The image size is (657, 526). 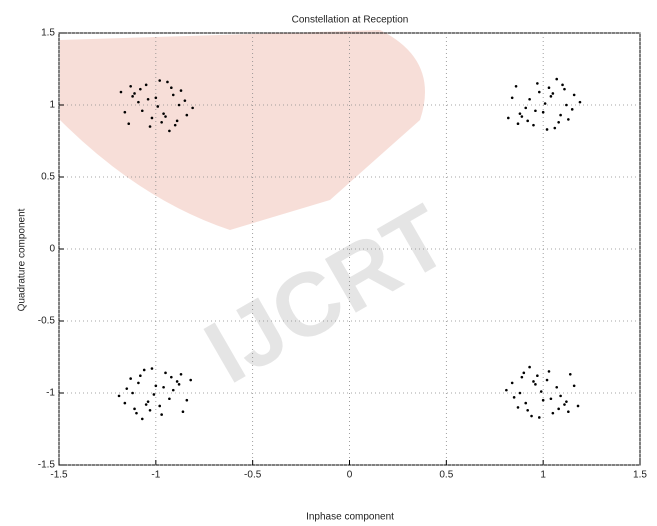 I want to click on x-tick-label: -1.5, so click(x=59, y=475).